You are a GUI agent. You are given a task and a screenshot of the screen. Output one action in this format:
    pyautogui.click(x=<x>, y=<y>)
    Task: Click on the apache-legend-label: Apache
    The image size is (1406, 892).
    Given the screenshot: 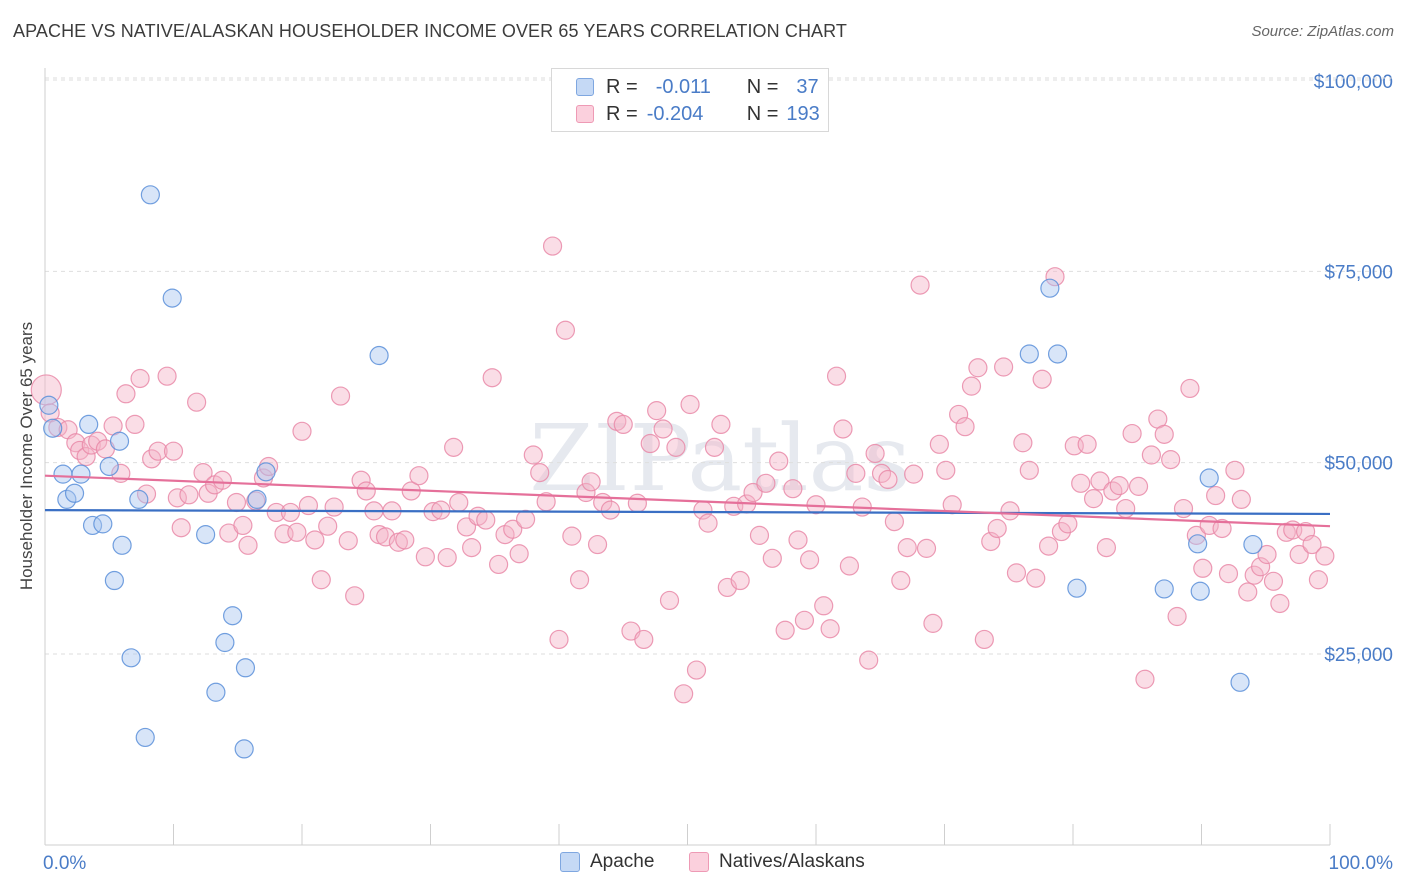 What is the action you would take?
    pyautogui.click(x=622, y=861)
    